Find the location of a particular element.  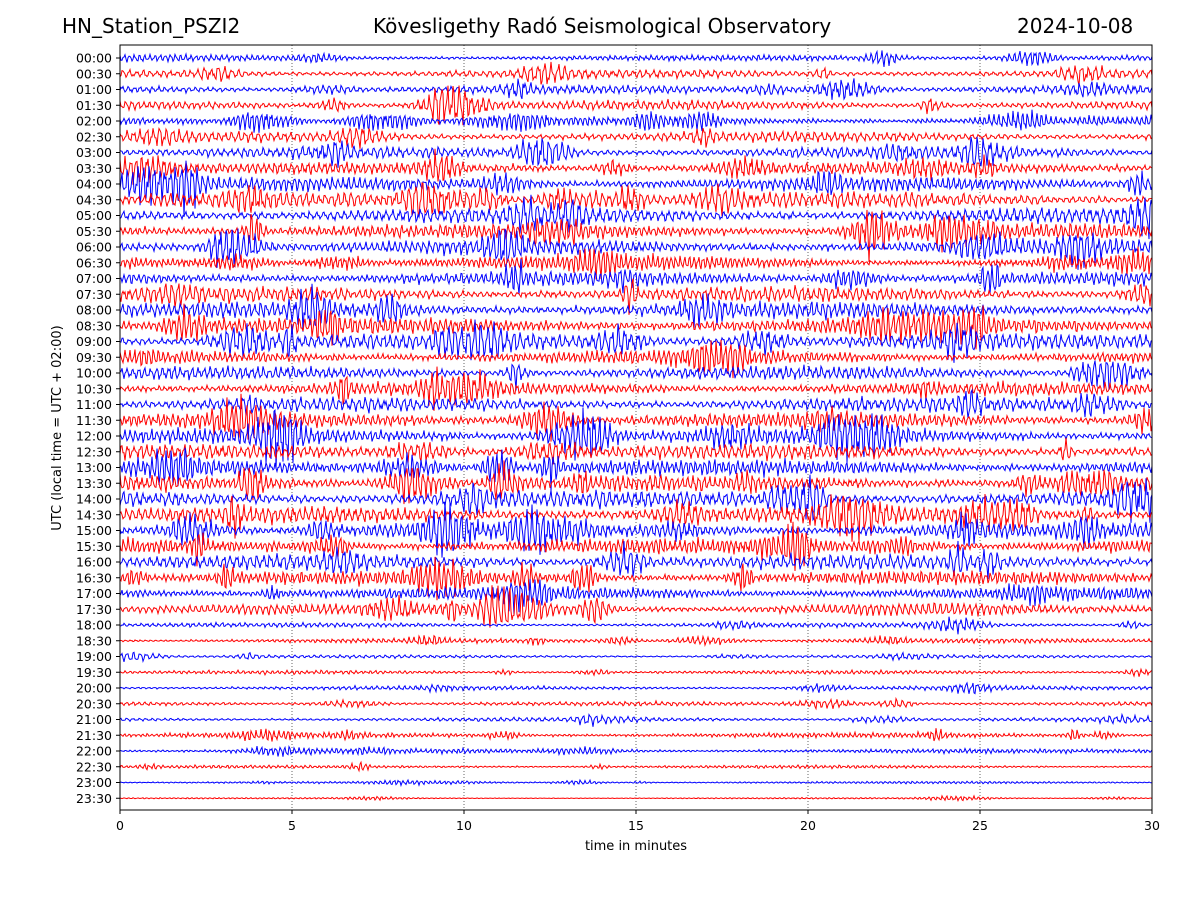

y-tick-label: 00:30 is located at coordinates (94, 73).